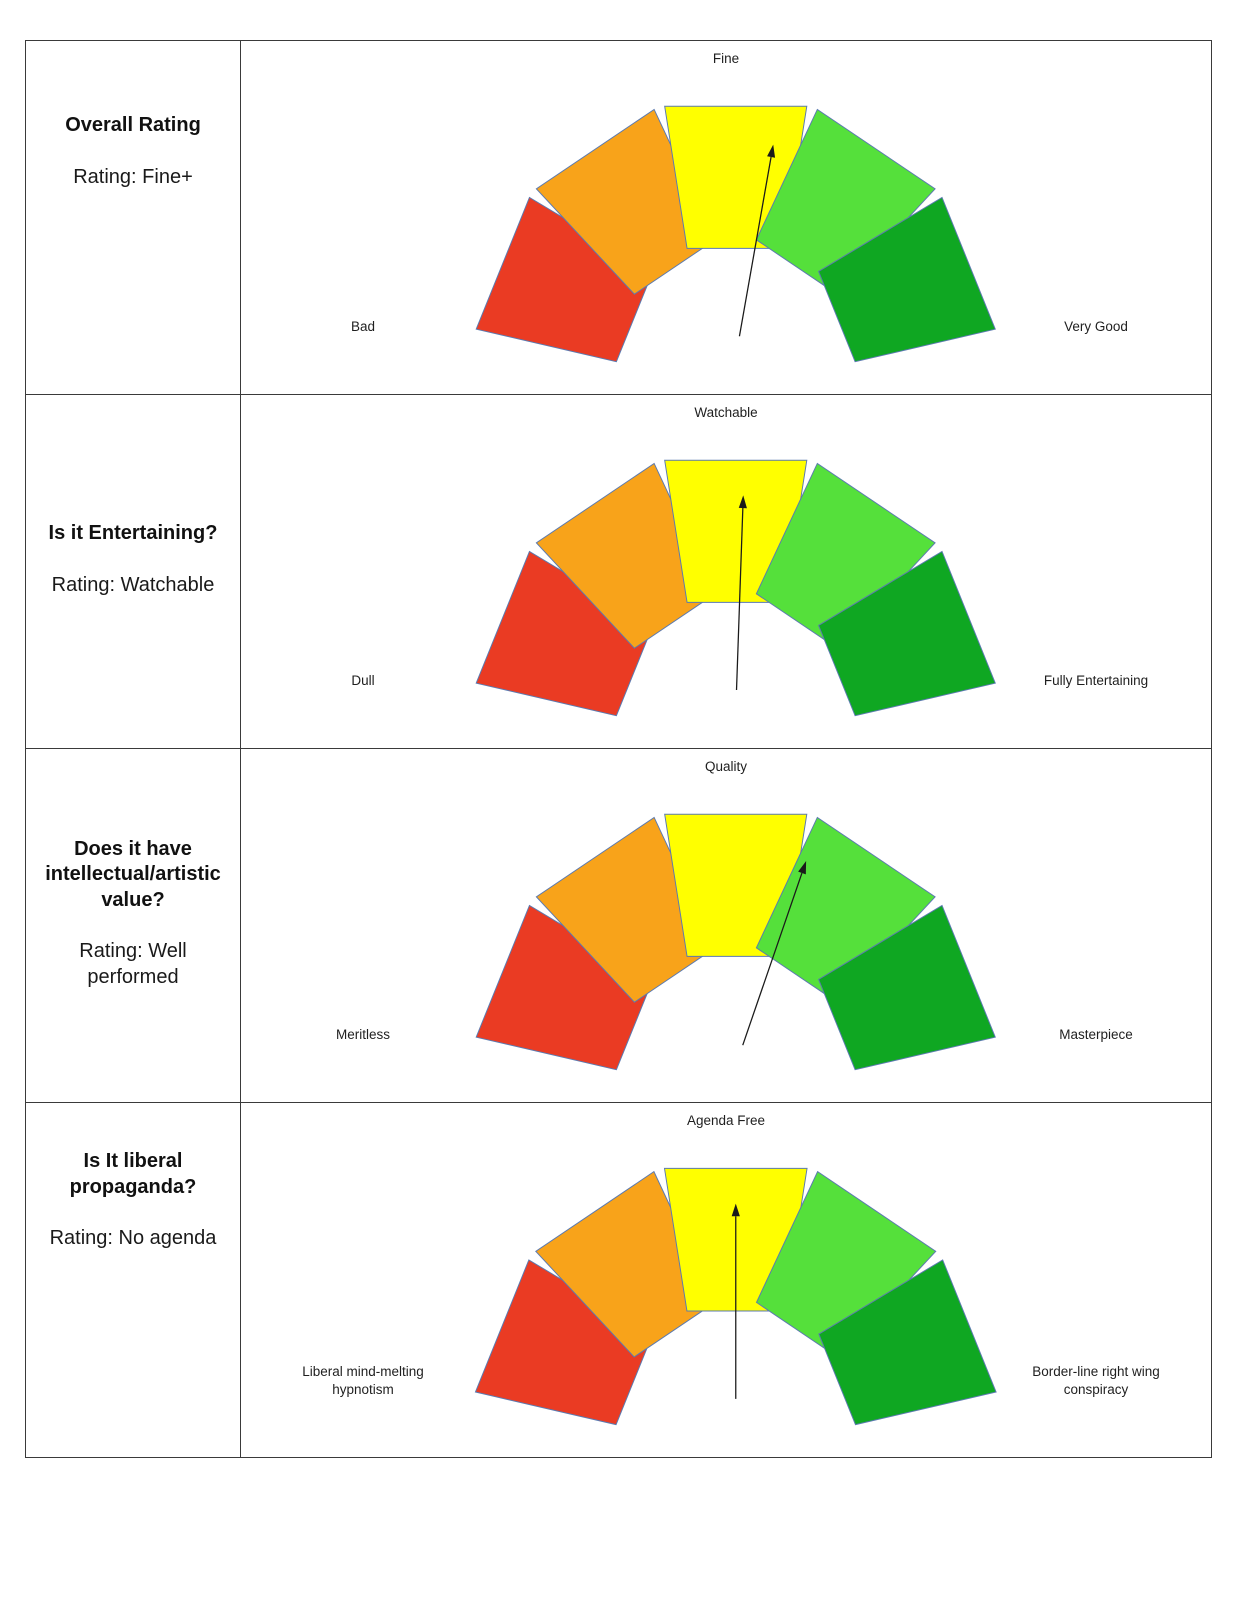  Describe the element at coordinates (1096, 680) in the screenshot. I see `gauge-right-label: Fully Entertaining` at that location.